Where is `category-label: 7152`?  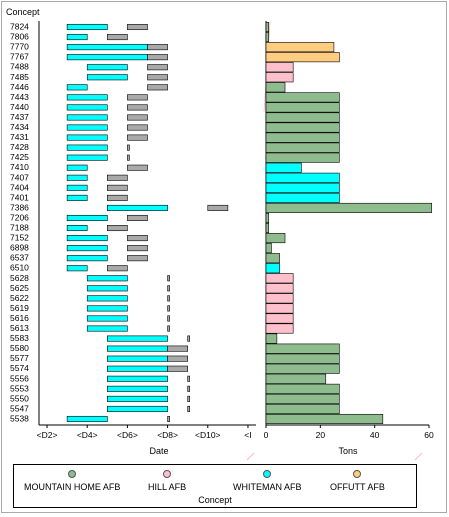 category-label: 7152 is located at coordinates (19, 238).